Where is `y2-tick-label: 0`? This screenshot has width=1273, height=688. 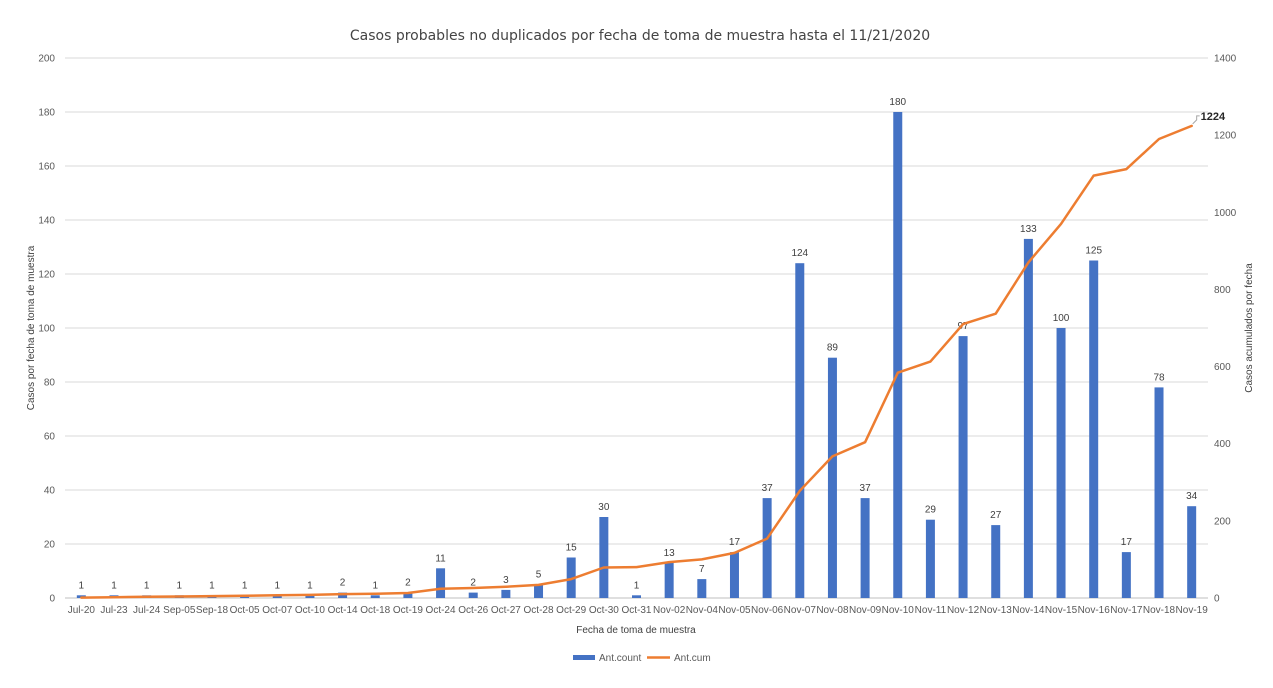 y2-tick-label: 0 is located at coordinates (1217, 599).